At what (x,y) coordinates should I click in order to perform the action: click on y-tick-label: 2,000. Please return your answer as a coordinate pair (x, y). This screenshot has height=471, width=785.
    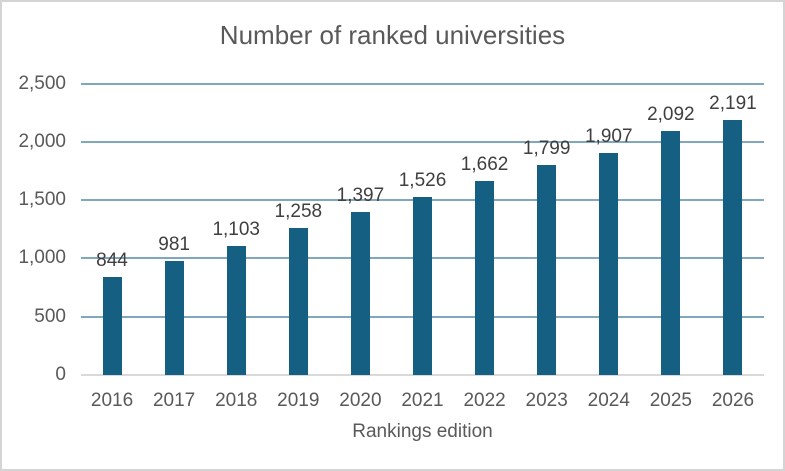
    Looking at the image, I should click on (42, 141).